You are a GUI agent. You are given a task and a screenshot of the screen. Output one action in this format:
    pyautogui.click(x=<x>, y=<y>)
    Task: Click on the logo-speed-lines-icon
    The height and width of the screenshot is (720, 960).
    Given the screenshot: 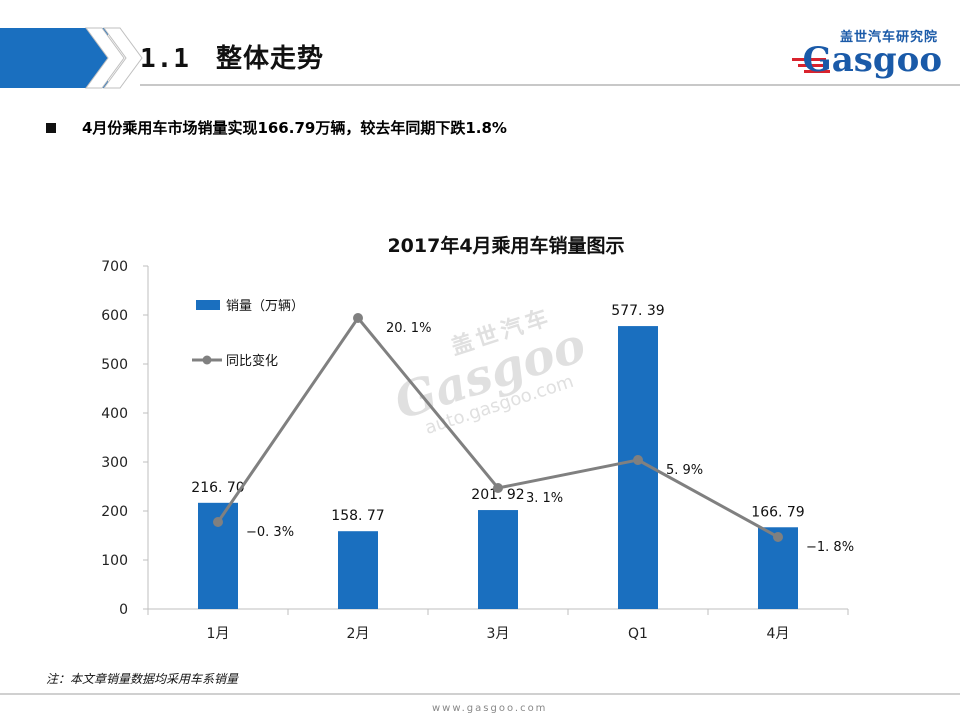 What is the action you would take?
    pyautogui.click(x=811, y=65)
    